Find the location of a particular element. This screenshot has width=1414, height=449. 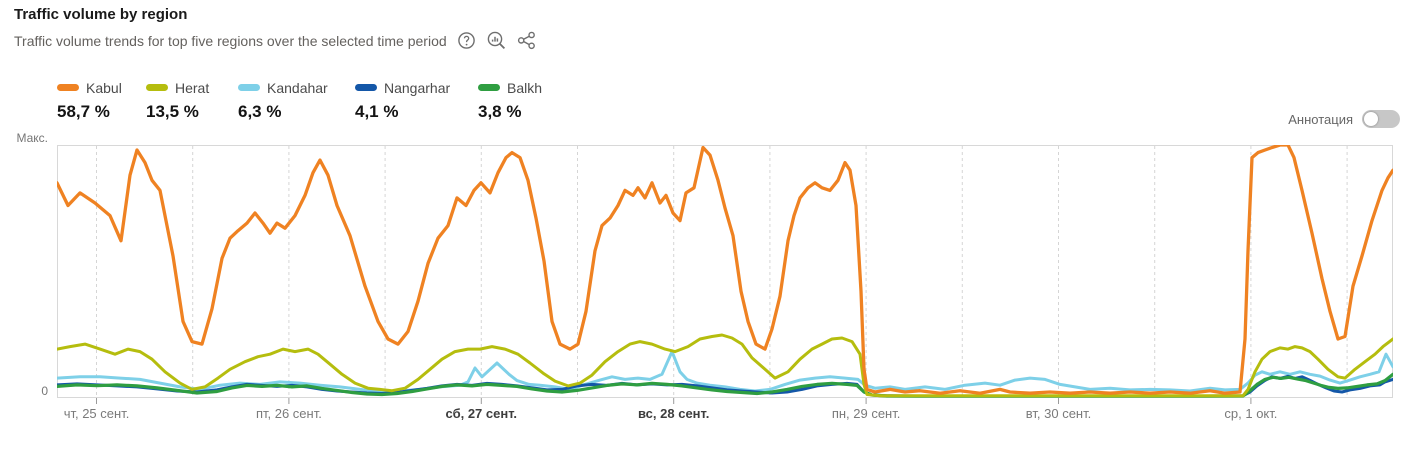

legend-head: Balkh is located at coordinates (513, 87).